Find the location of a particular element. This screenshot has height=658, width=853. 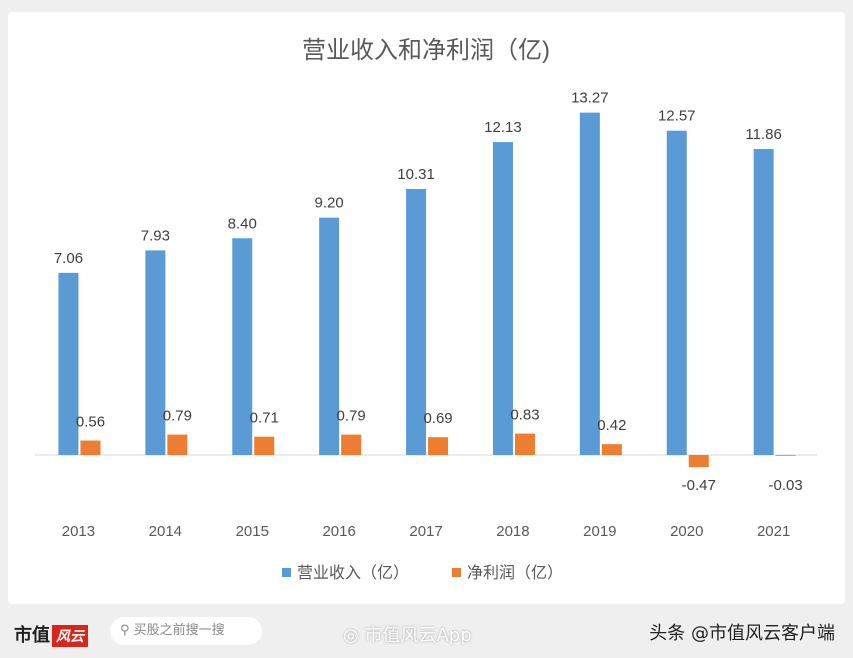

search-placeholder: 买股之前搜一搜 is located at coordinates (179, 630).